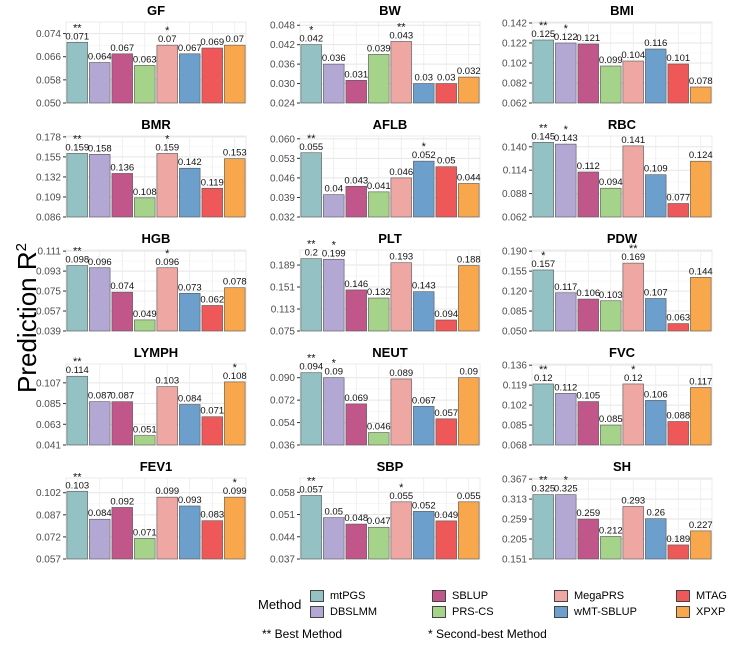 The image size is (747, 670). I want to click on bar-gf-xpxp, so click(235, 74).